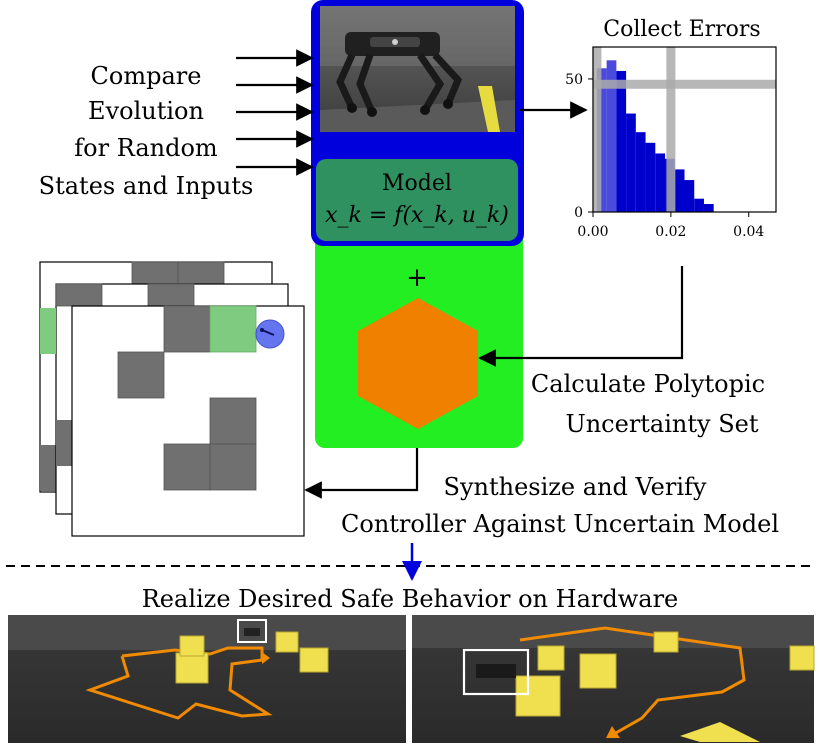 This screenshot has height=748, width=820. I want to click on model-equation: x_k = f(x_k, u_k), so click(417, 215).